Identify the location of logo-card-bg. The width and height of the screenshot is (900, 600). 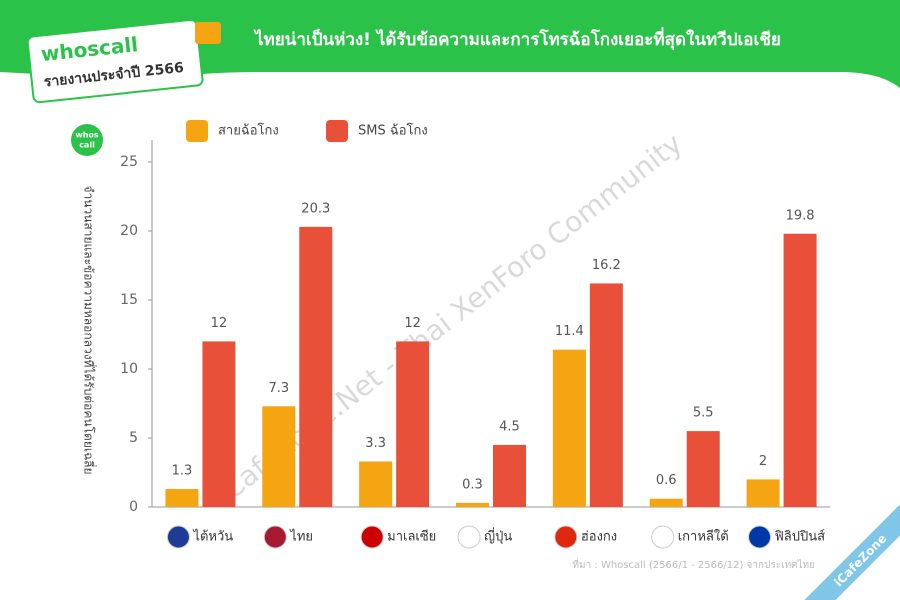
(115, 61).